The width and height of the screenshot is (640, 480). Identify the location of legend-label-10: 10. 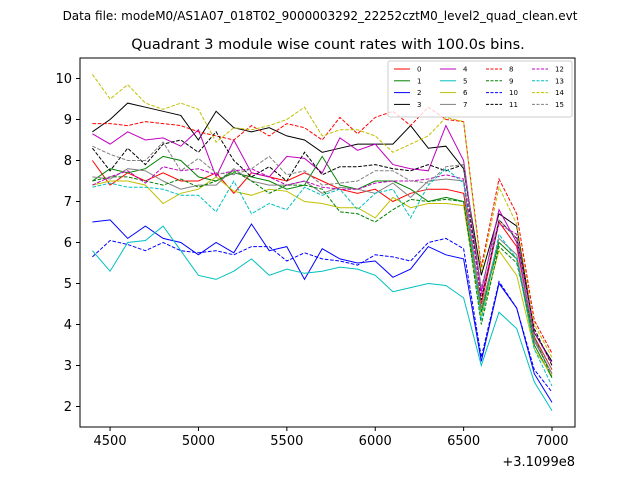
(513, 93).